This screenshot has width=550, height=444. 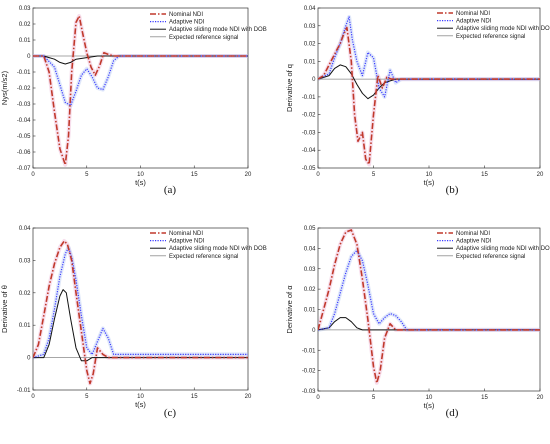 I want to click on y-axis-label: Derivative of θ, so click(x=4, y=309).